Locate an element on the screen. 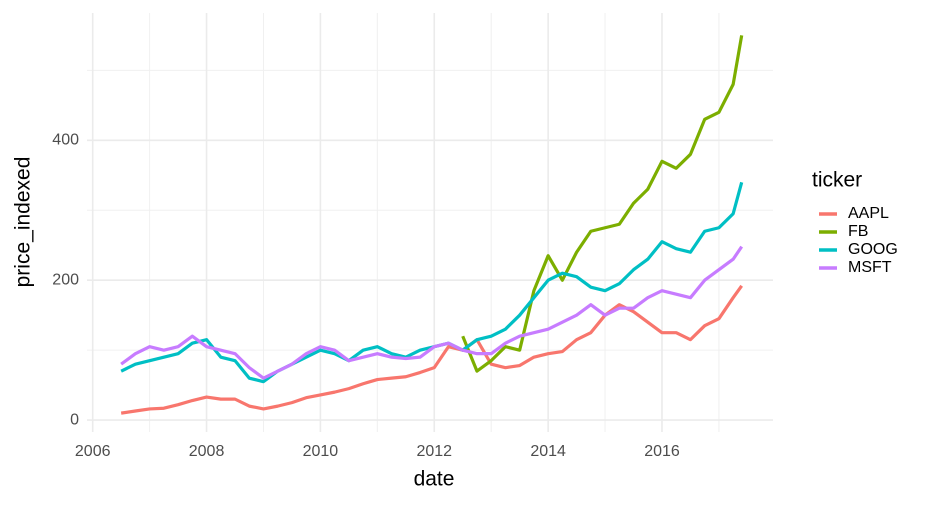 The width and height of the screenshot is (936, 509). y-tick-label: 200 is located at coordinates (65, 279).